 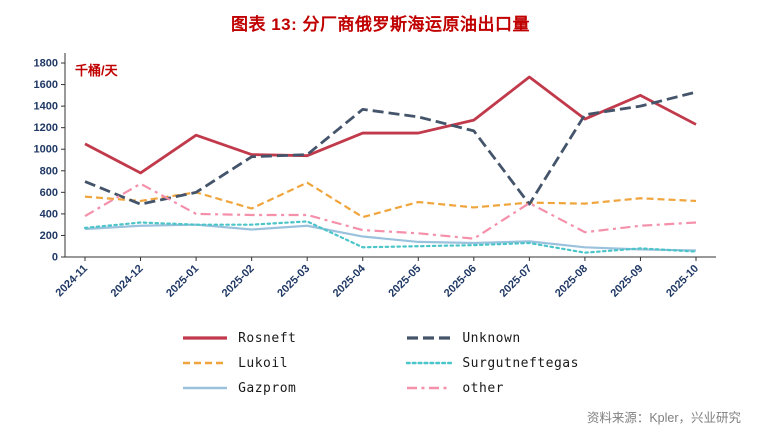 What do you see at coordinates (390, 200) in the screenshot?
I see `series-lukoil-line` at bounding box center [390, 200].